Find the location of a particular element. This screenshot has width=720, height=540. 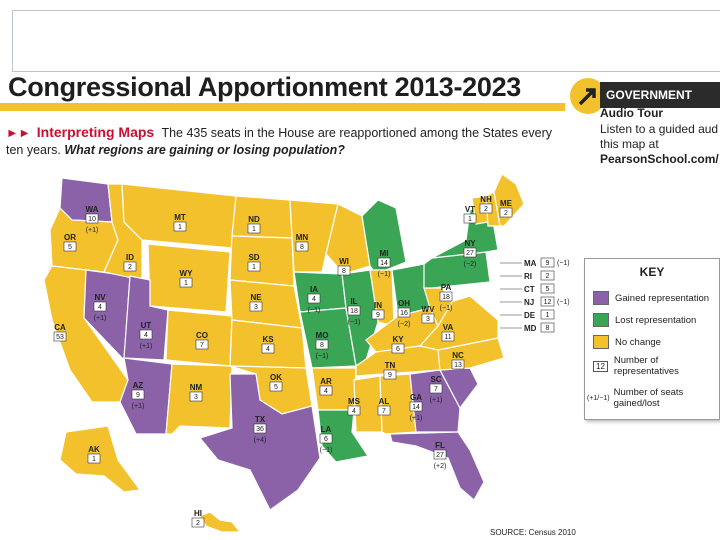

state-label-ms: MS 4 is located at coordinates (354, 406).